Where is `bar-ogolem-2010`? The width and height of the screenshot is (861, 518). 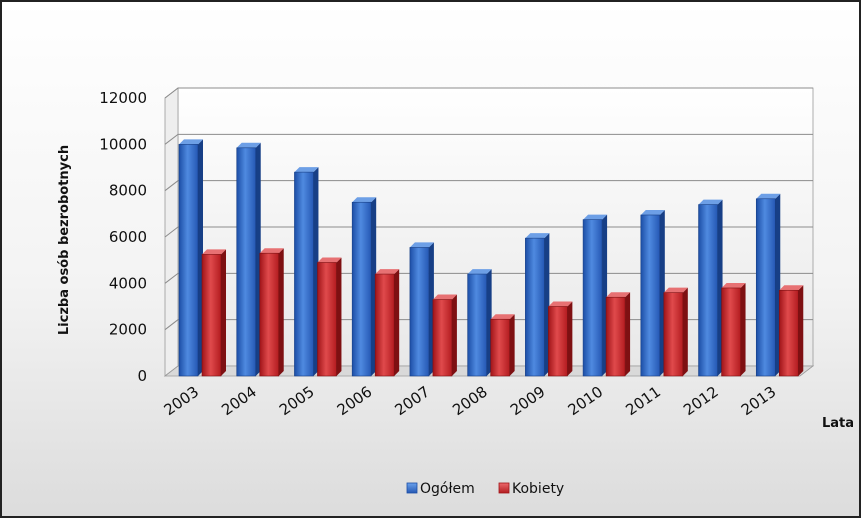 bar-ogolem-2010 is located at coordinates (595, 295).